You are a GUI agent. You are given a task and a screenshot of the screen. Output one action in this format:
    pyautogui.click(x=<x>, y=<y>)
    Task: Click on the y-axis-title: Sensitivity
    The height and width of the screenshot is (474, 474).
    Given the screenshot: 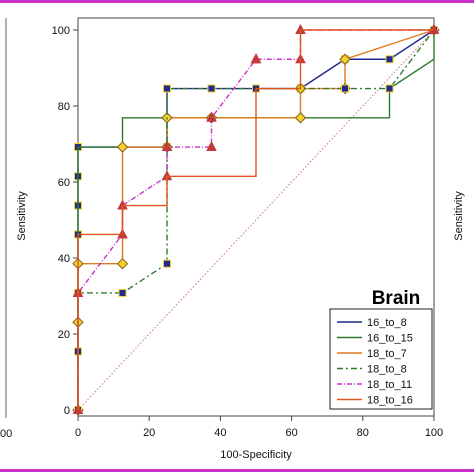 What is the action you would take?
    pyautogui.click(x=22, y=216)
    